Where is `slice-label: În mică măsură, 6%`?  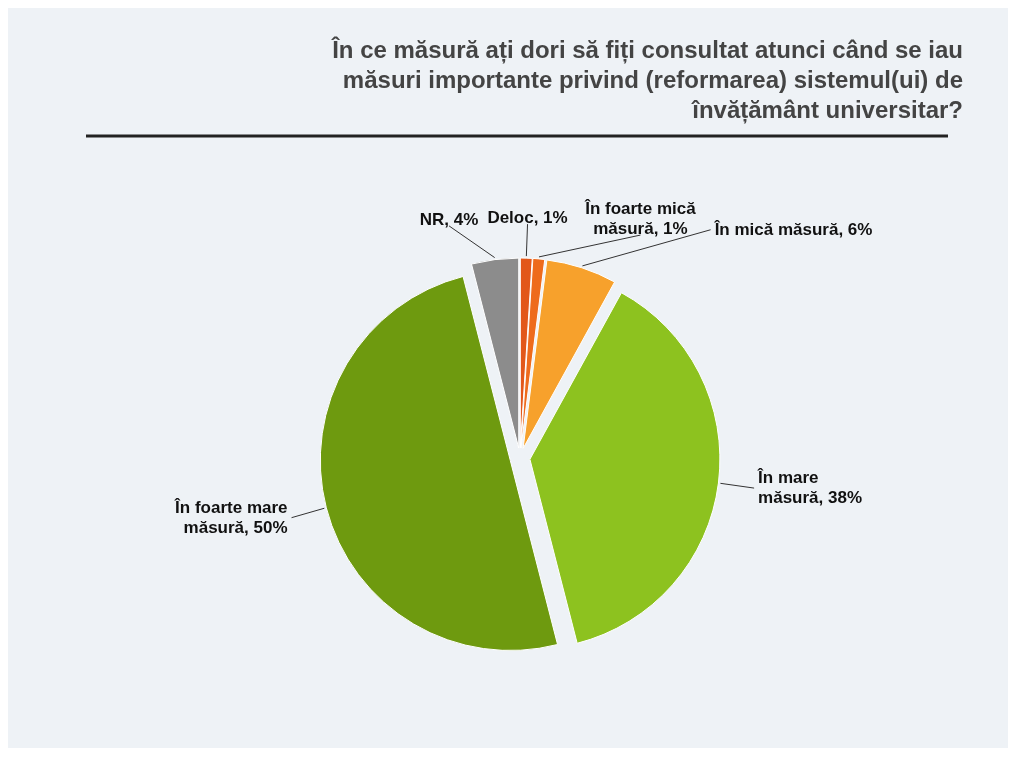
slice-label: În mică măsură, 6% is located at coordinates (793, 229).